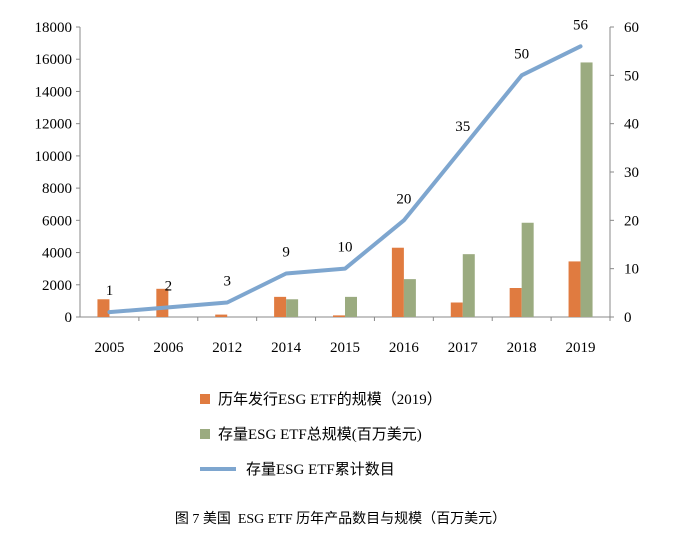  What do you see at coordinates (57, 189) in the screenshot?
I see `y-left-tick-label: 8000` at bounding box center [57, 189].